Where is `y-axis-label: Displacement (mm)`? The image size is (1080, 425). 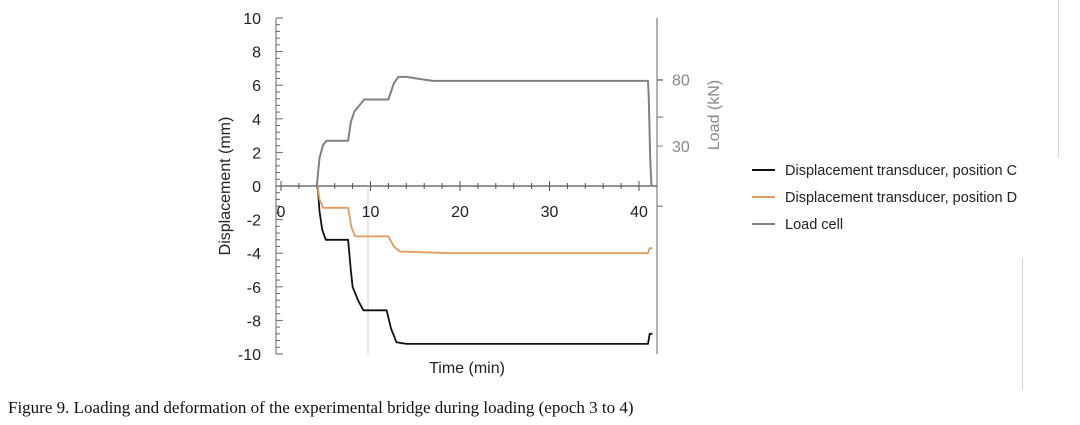 y-axis-label: Displacement (mm) is located at coordinates (225, 186).